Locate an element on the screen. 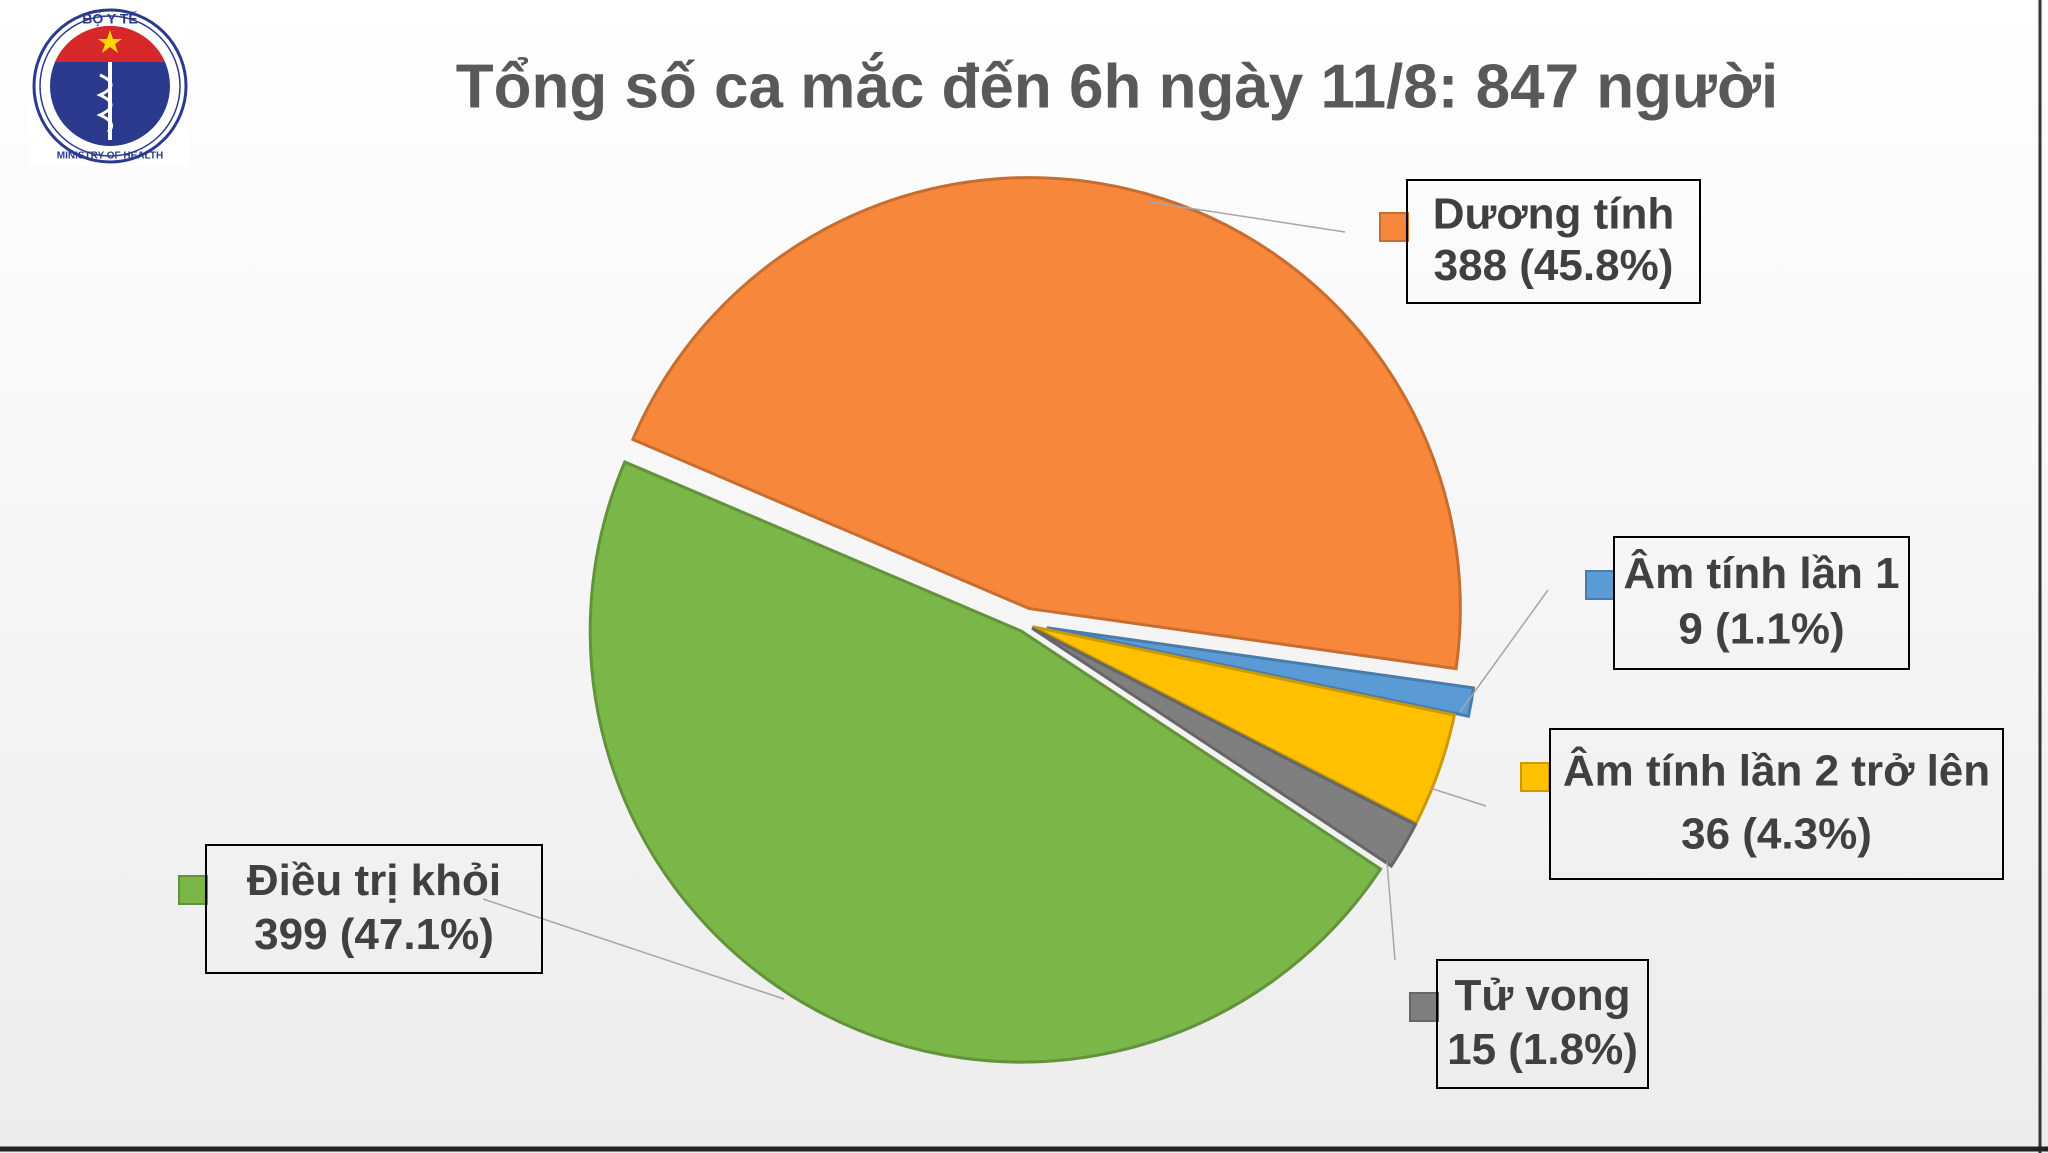 The width and height of the screenshot is (2048, 1153). logo-snake is located at coordinates (105, 103).